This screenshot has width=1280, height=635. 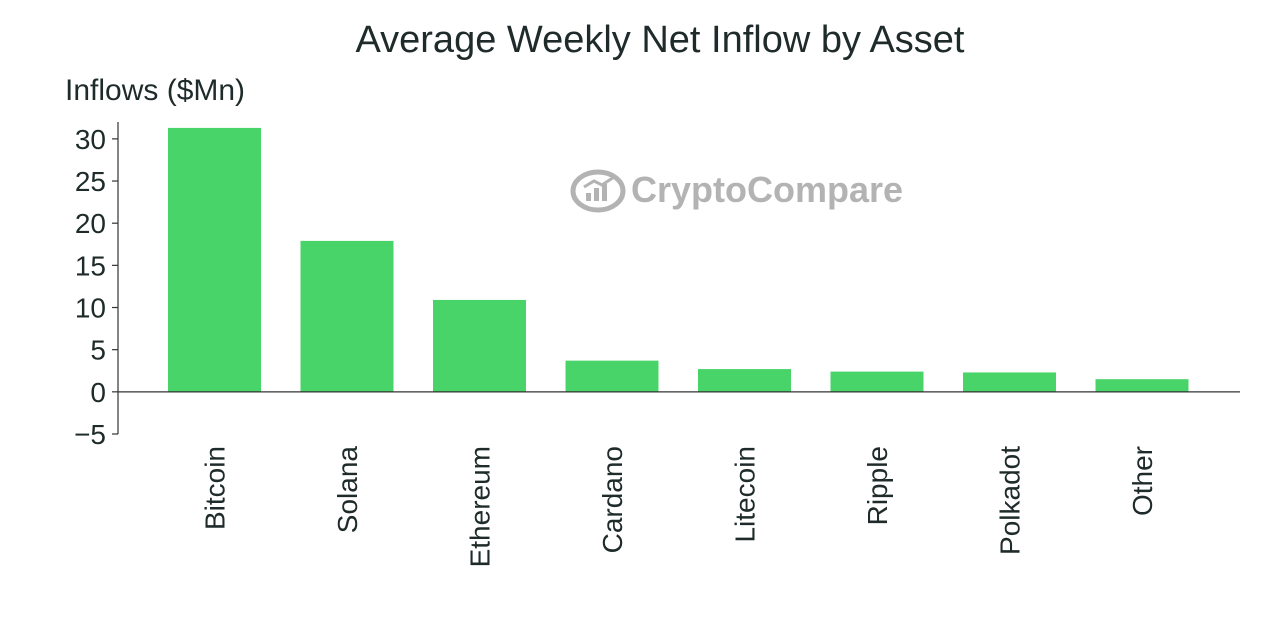 I want to click on x-tick-label-cardano: Cardano, so click(x=612, y=499).